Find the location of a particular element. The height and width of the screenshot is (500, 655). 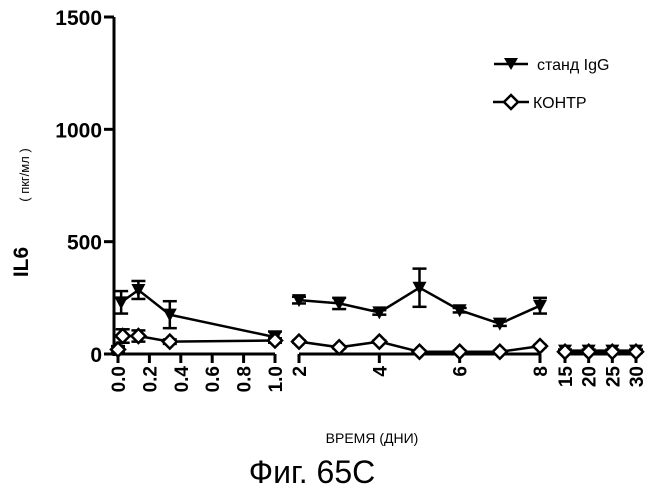

y-tick-label: 500 is located at coordinates (84, 243).